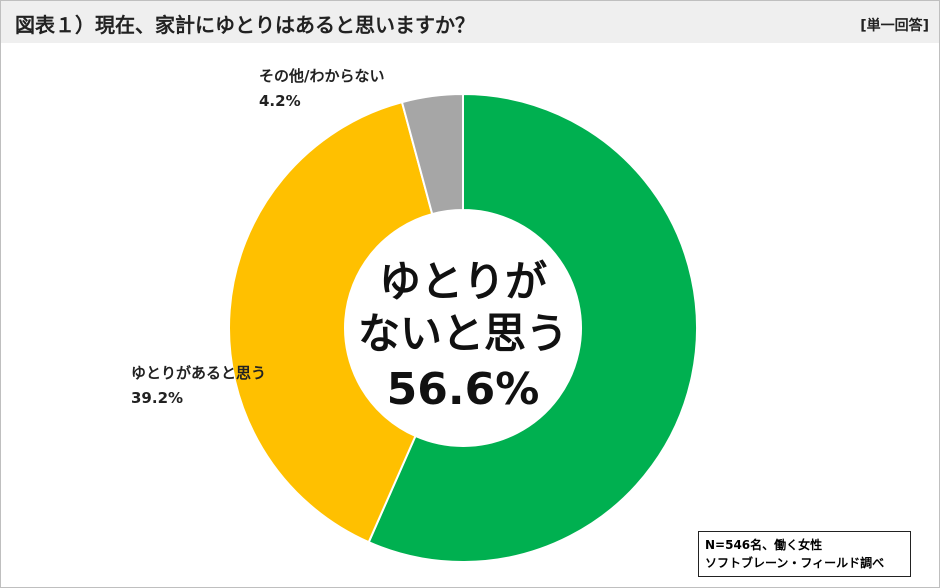 This screenshot has width=940, height=588. Describe the element at coordinates (321, 89) in the screenshot. I see `slice-label: その他/わからない 4.2%` at that location.